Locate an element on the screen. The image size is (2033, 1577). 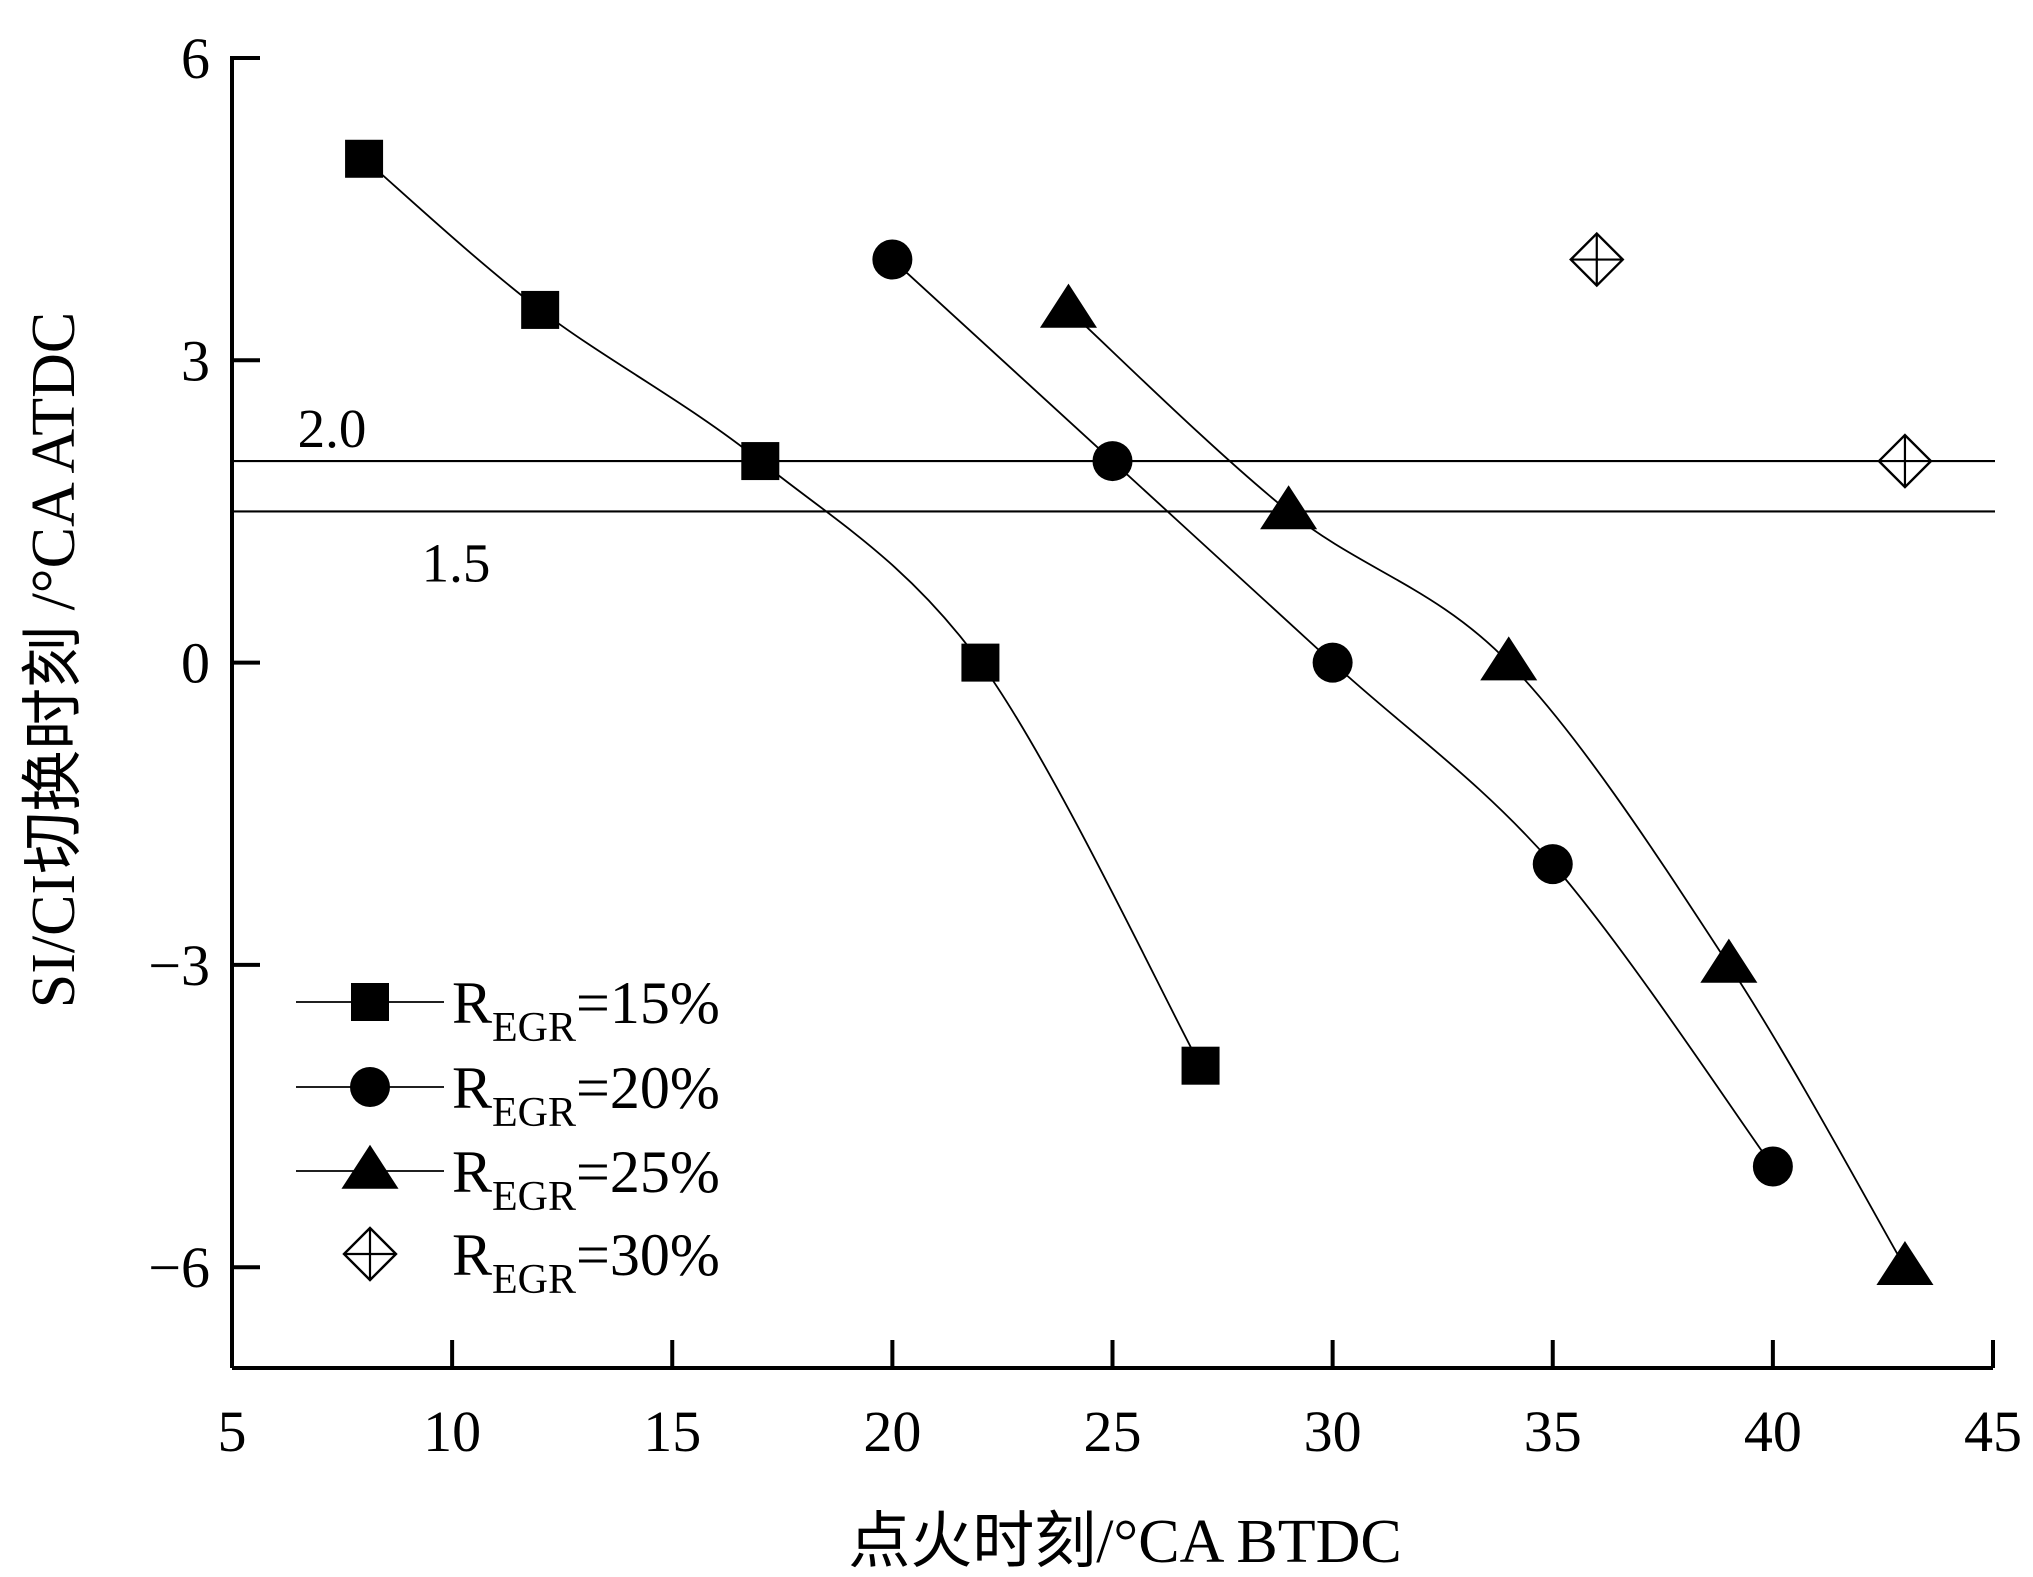
legend-entry-2: REGR=20% is located at coordinates (586, 1095).